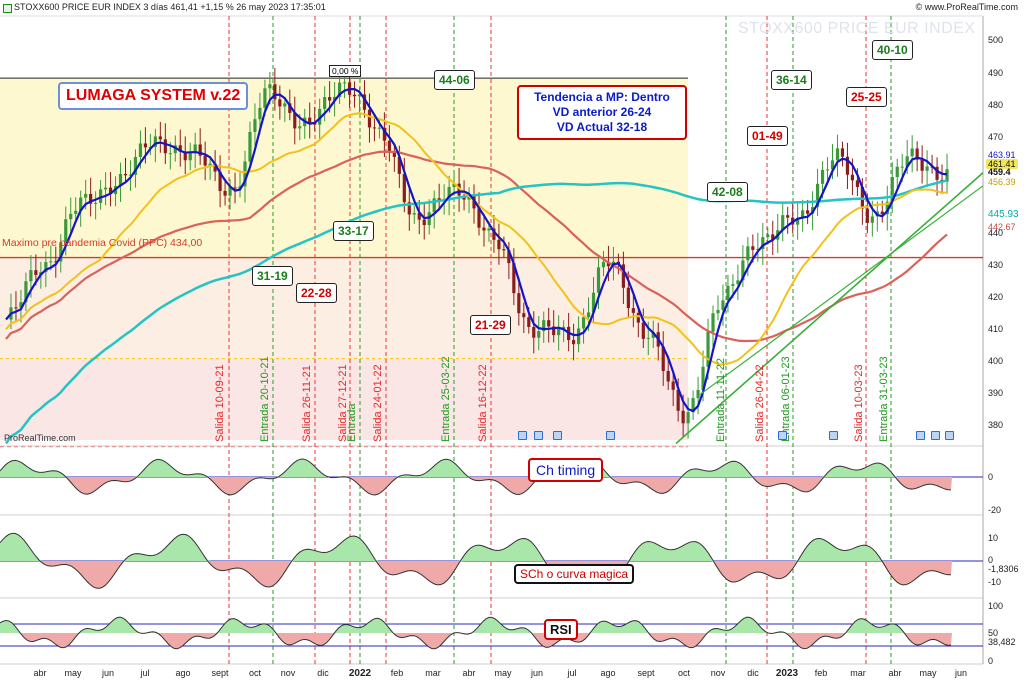 This screenshot has height=688, width=1024. I want to click on sch-curva-line, so click(476, 560).